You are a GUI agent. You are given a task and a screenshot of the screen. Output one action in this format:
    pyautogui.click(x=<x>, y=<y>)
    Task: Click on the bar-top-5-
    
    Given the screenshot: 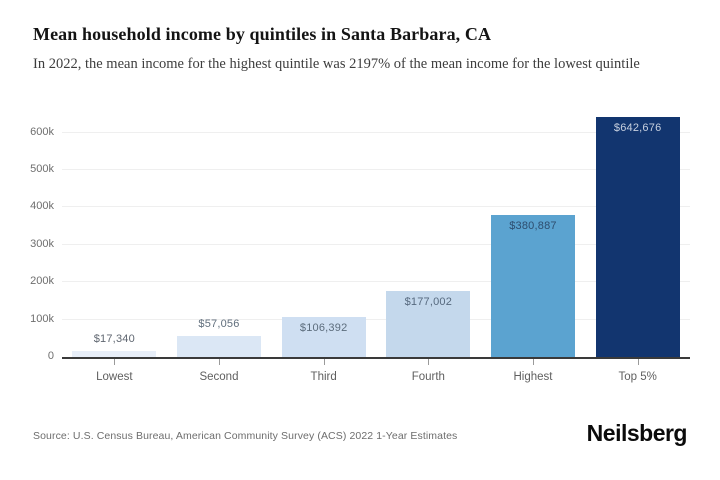 What is the action you would take?
    pyautogui.click(x=637, y=236)
    